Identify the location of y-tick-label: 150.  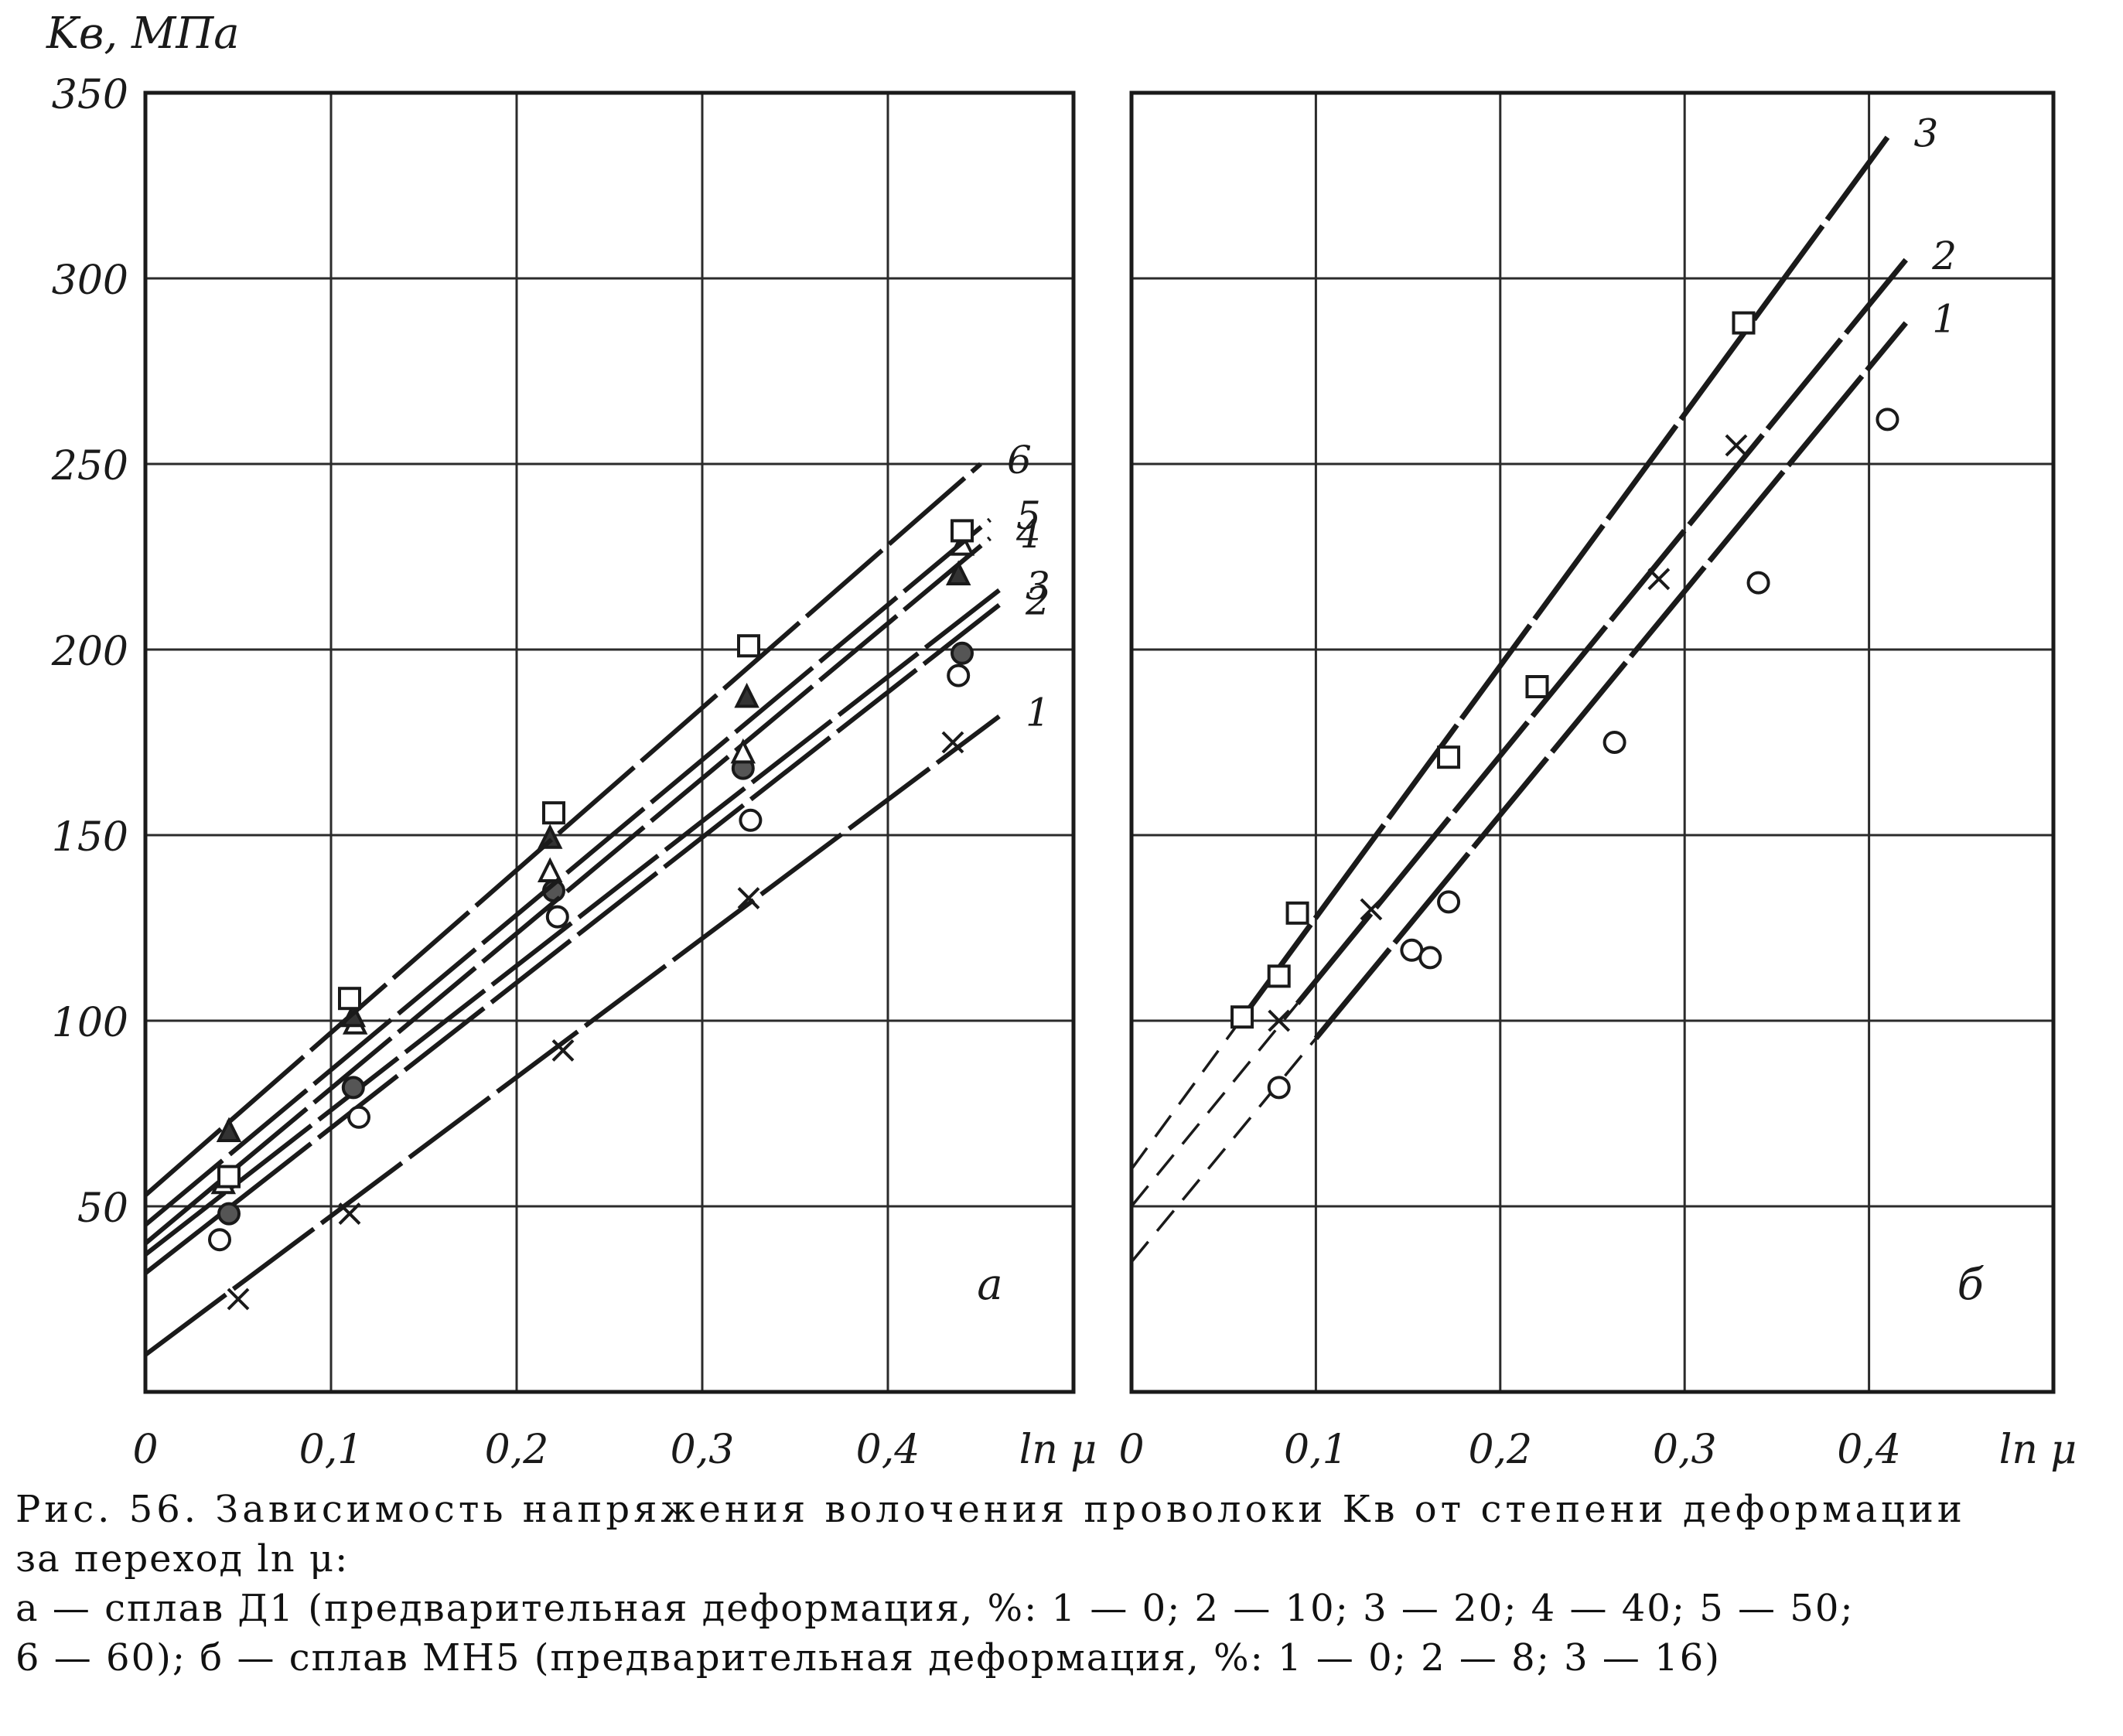
(90, 837).